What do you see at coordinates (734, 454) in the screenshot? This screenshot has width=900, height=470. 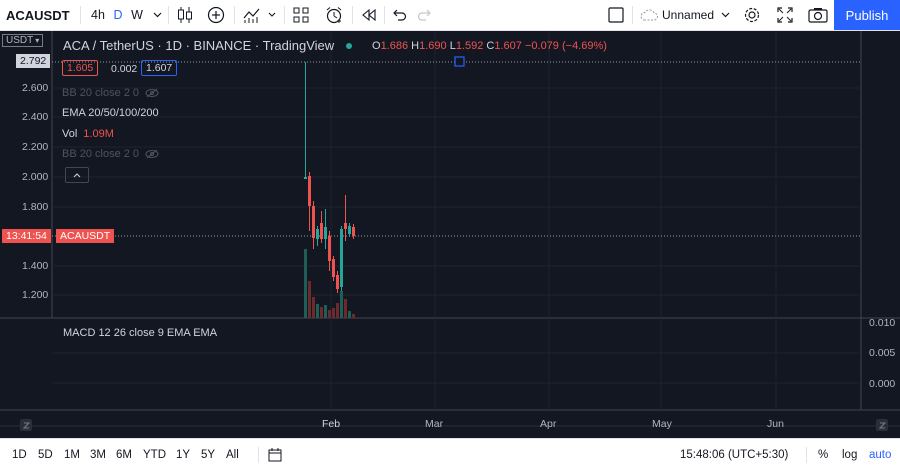 I see `timezone-clock: 15:48:06 (UTC+5:30)` at bounding box center [734, 454].